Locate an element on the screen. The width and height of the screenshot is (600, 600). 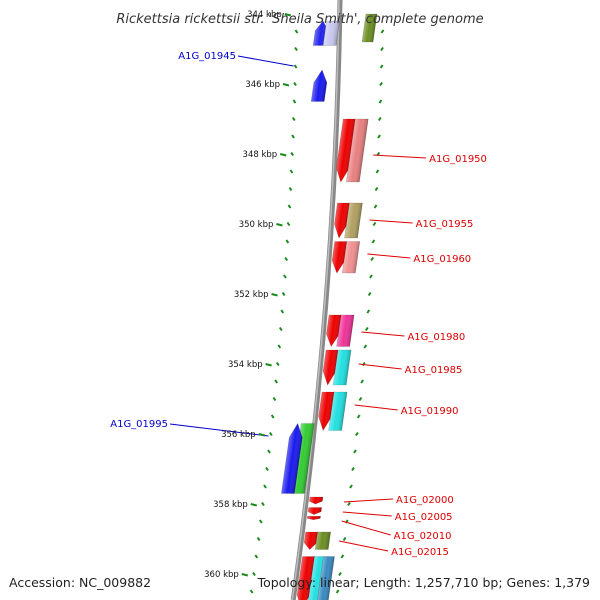
backbone-highlight is located at coordinates (315, 300).